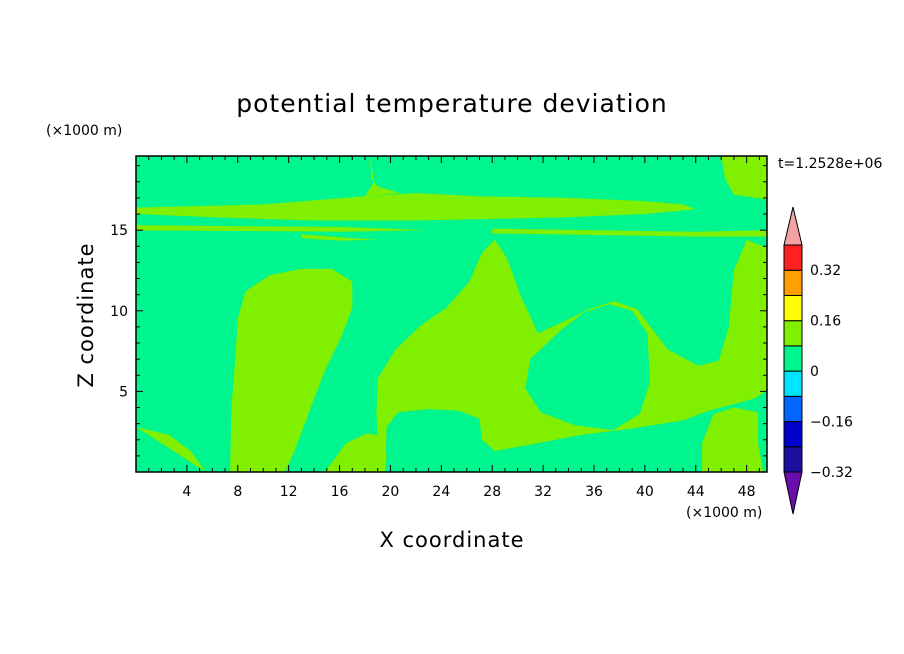 This screenshot has width=904, height=654. Describe the element at coordinates (825, 322) in the screenshot. I see `colorbar-label: 0.16` at that location.